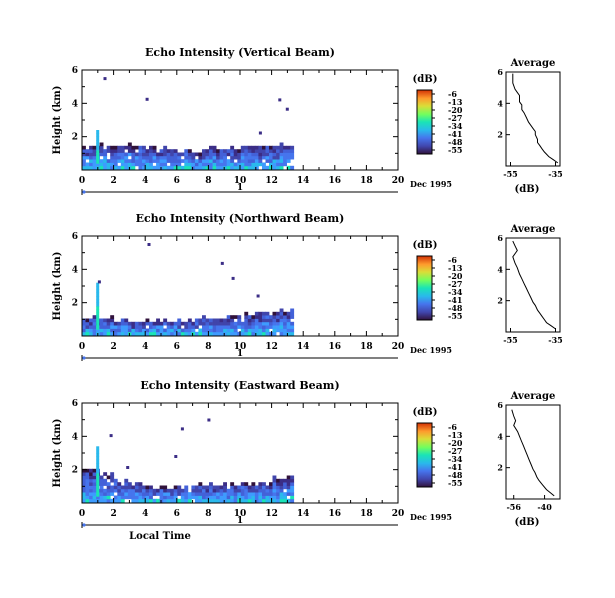 This screenshot has height=598, width=615. I want to click on x-tick-label: 8, so click(208, 514).